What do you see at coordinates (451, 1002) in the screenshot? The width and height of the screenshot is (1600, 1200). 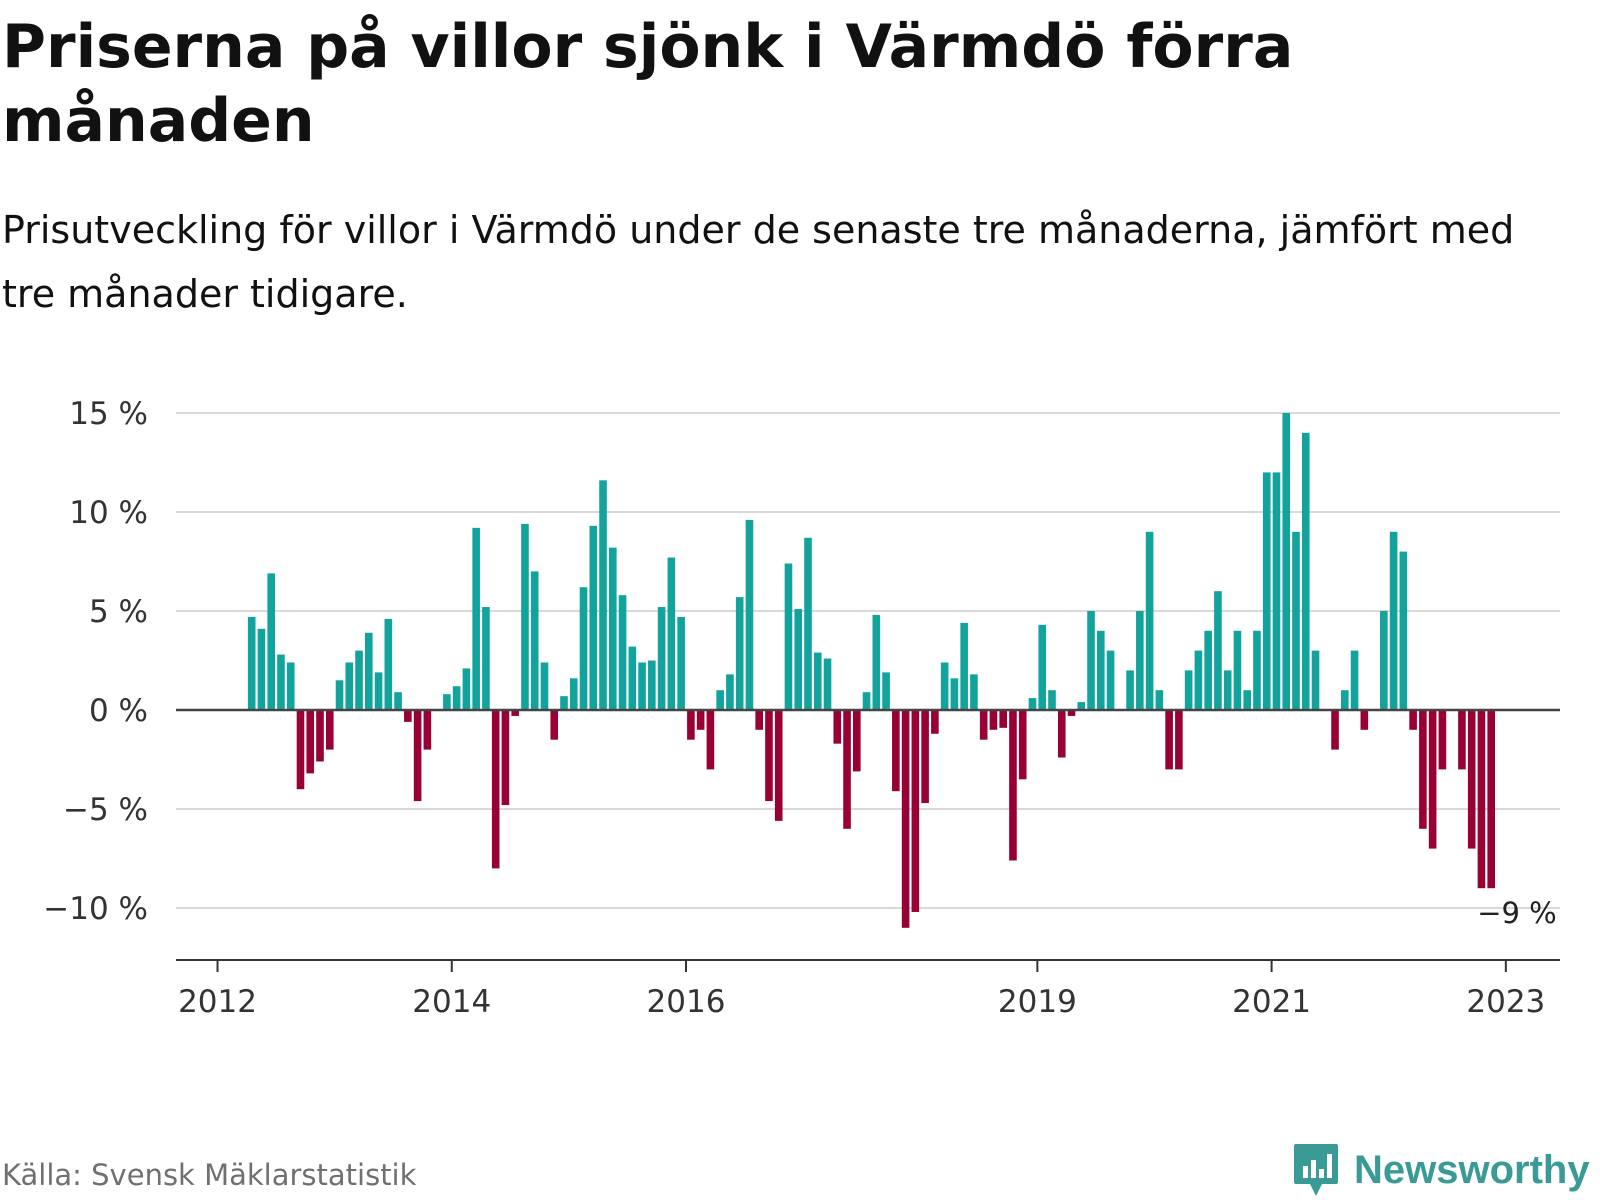 I see `x-tick-label: 2014` at bounding box center [451, 1002].